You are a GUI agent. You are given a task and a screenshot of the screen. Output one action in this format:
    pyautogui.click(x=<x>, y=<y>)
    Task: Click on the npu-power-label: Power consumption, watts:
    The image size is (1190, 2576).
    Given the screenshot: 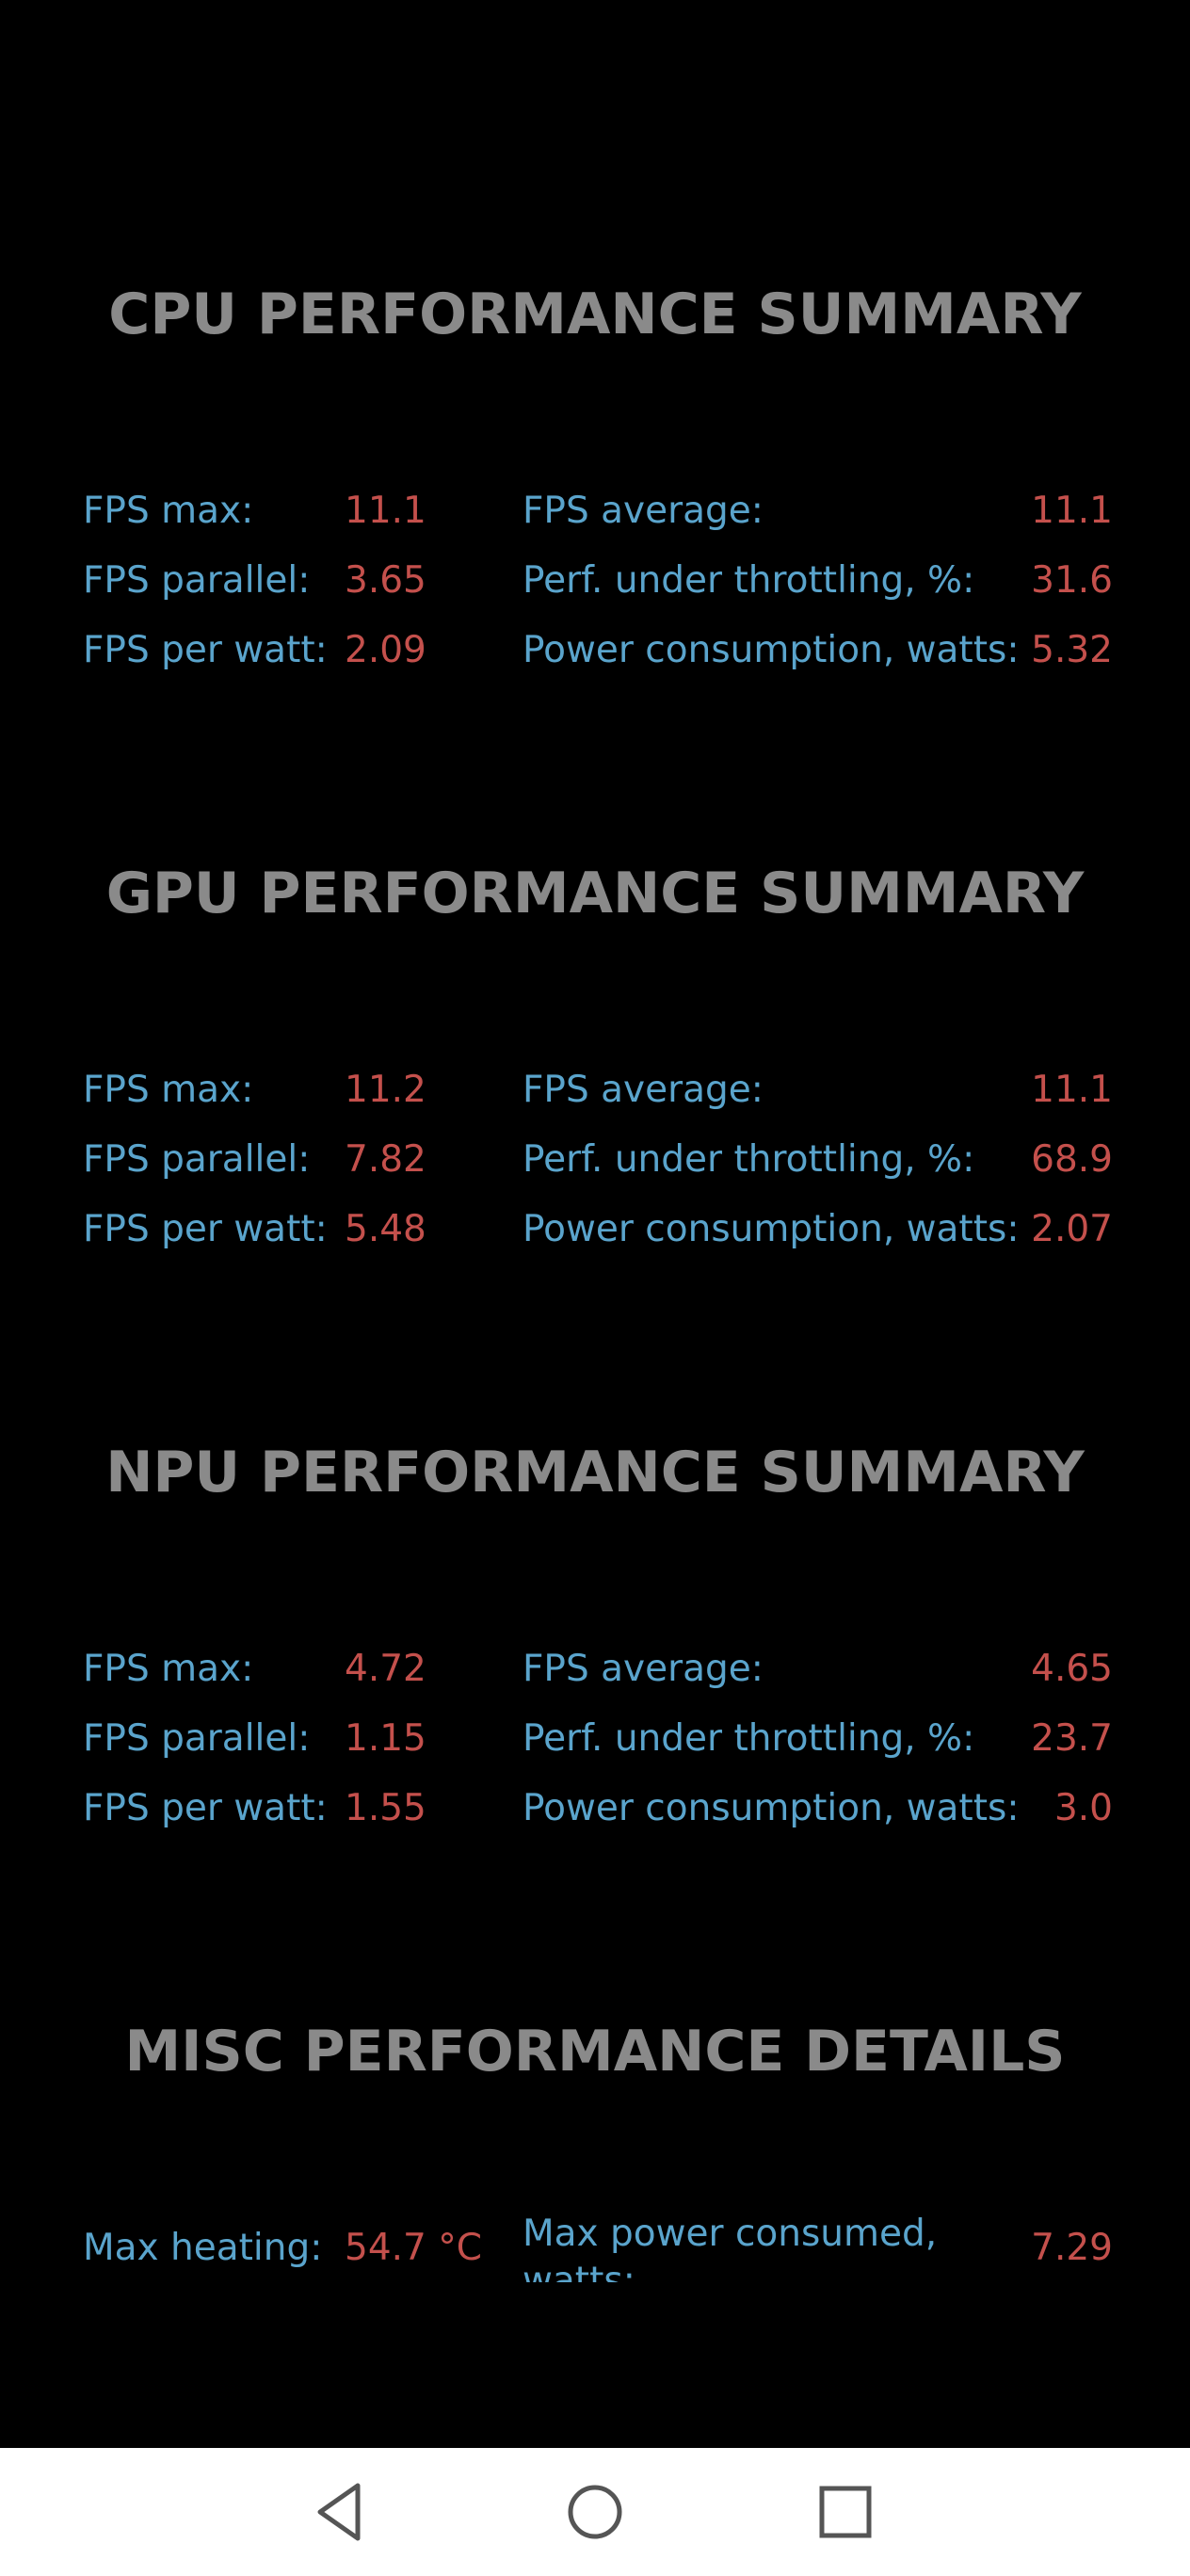 What is the action you would take?
    pyautogui.click(x=771, y=1808)
    